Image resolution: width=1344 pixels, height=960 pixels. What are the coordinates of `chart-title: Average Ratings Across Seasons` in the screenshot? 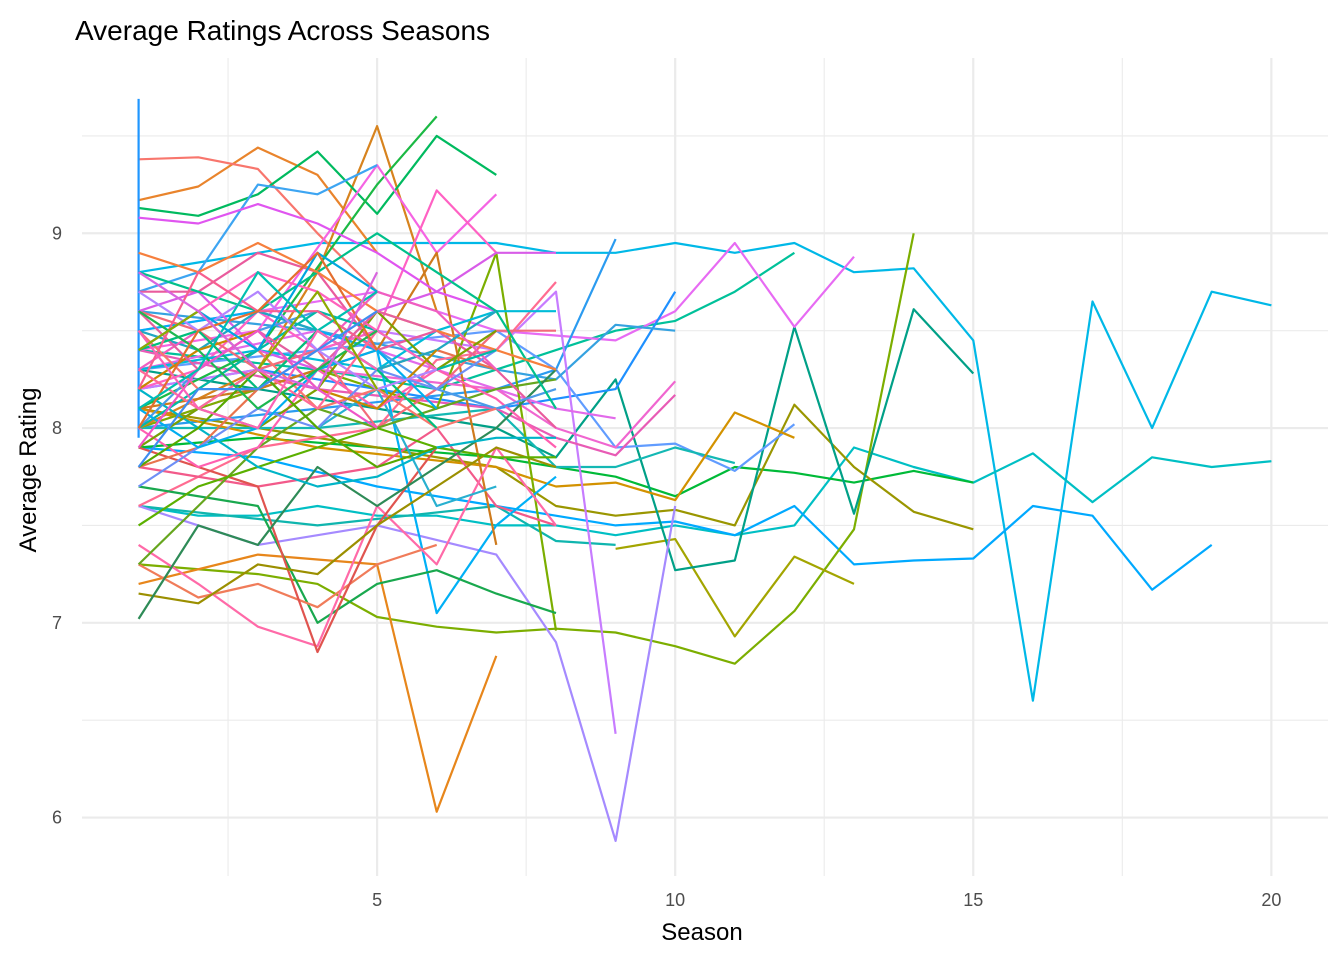 It's located at (282, 30).